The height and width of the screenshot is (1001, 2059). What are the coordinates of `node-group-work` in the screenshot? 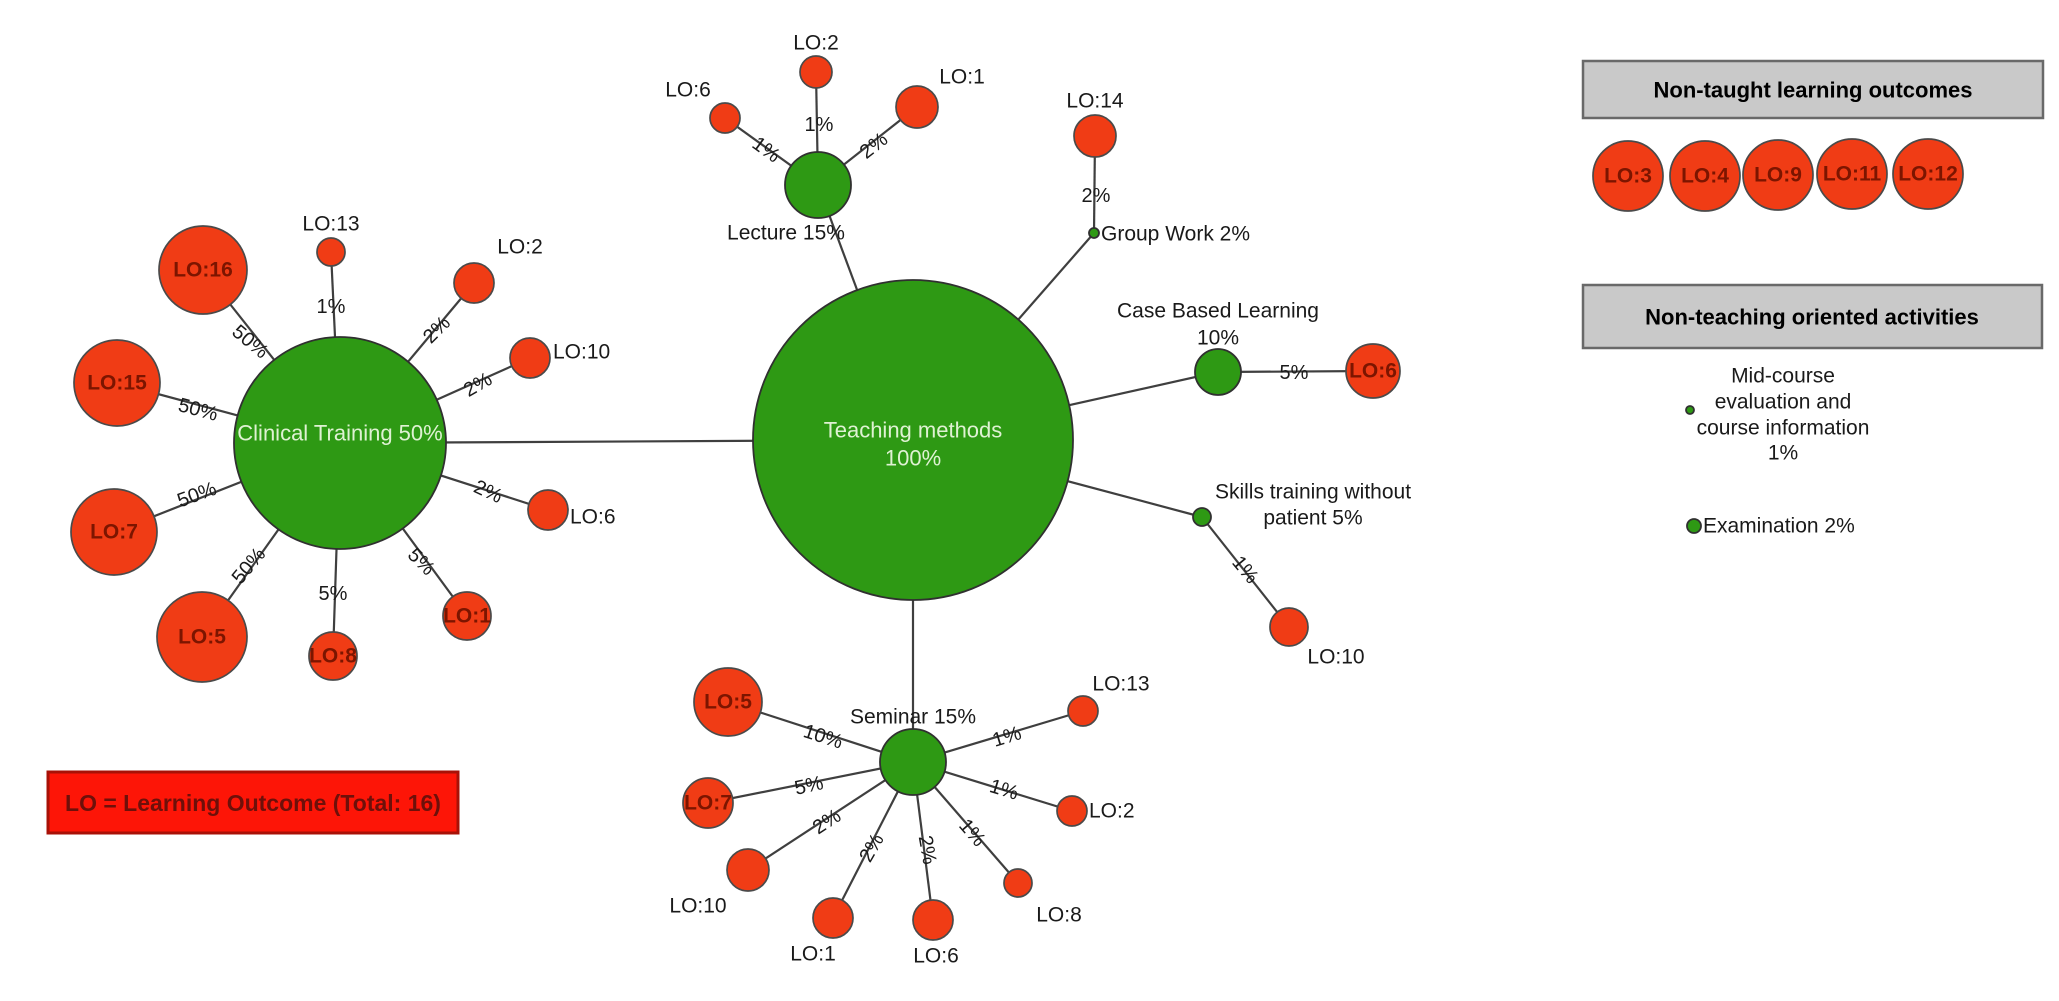 It's located at (1094, 233).